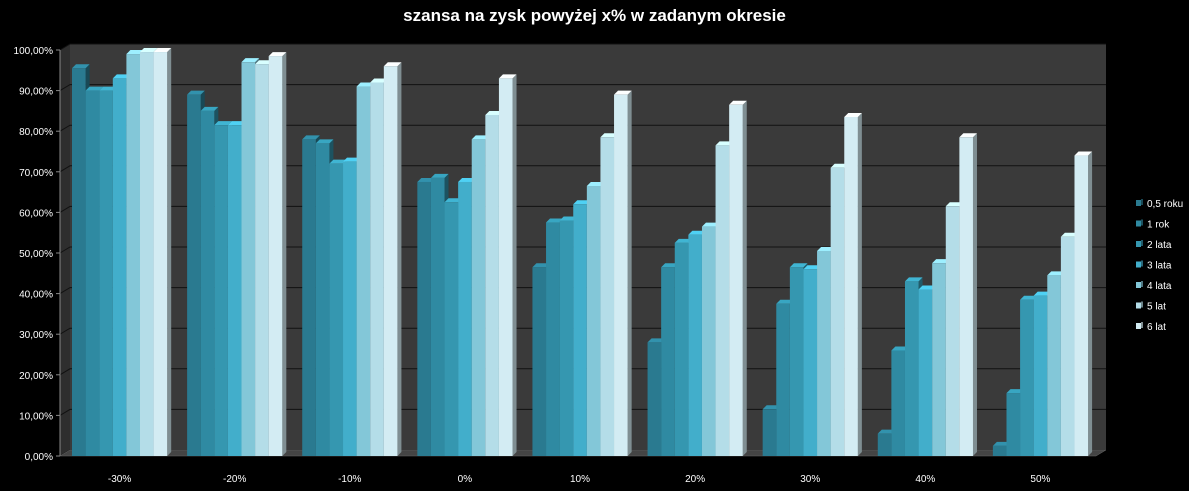  Describe the element at coordinates (1040, 479) in the screenshot. I see `x-tick-label: 50%` at that location.